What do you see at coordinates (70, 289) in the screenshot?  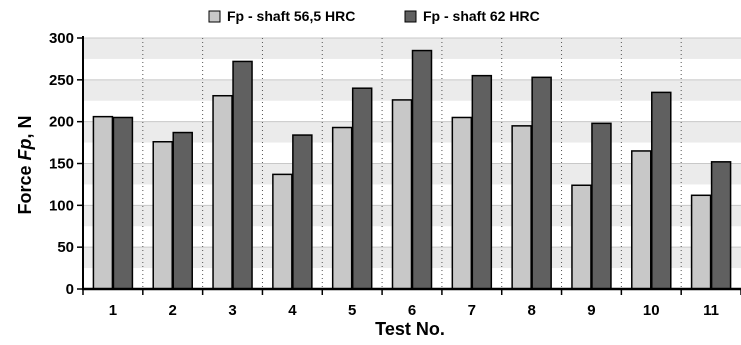 I see `y-tick-label: 0` at bounding box center [70, 289].